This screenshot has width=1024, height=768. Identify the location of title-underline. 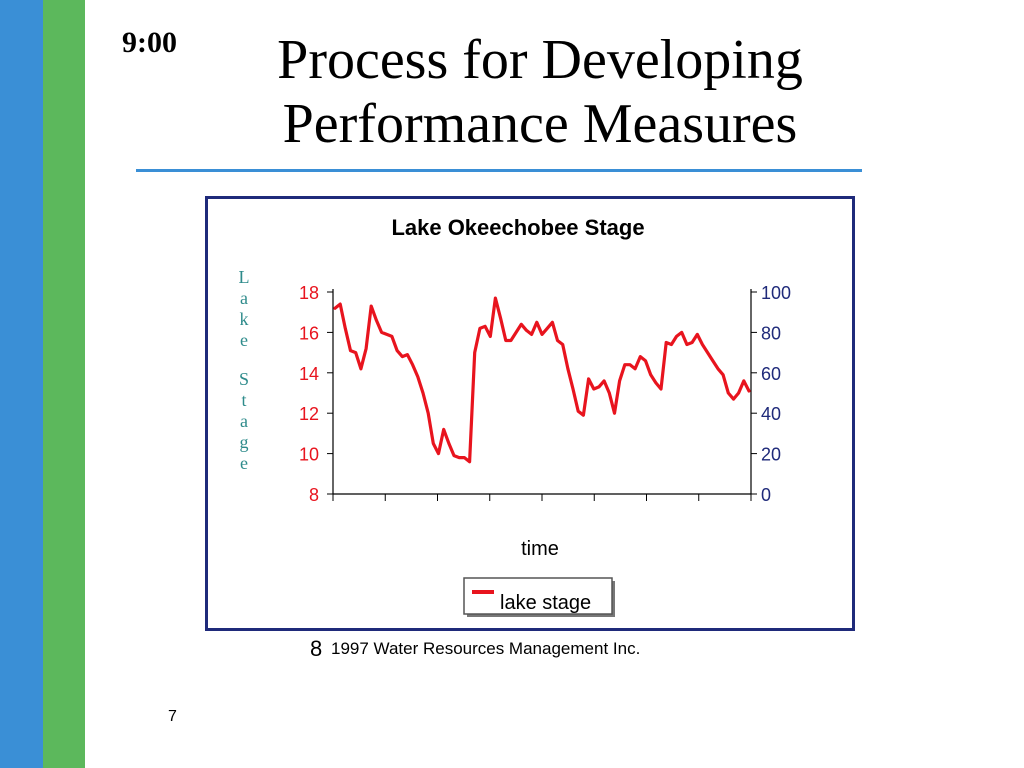
(499, 170).